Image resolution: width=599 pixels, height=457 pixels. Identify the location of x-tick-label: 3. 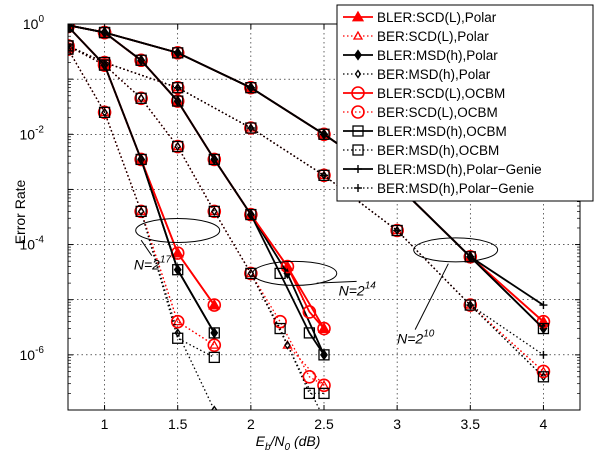
(397, 424).